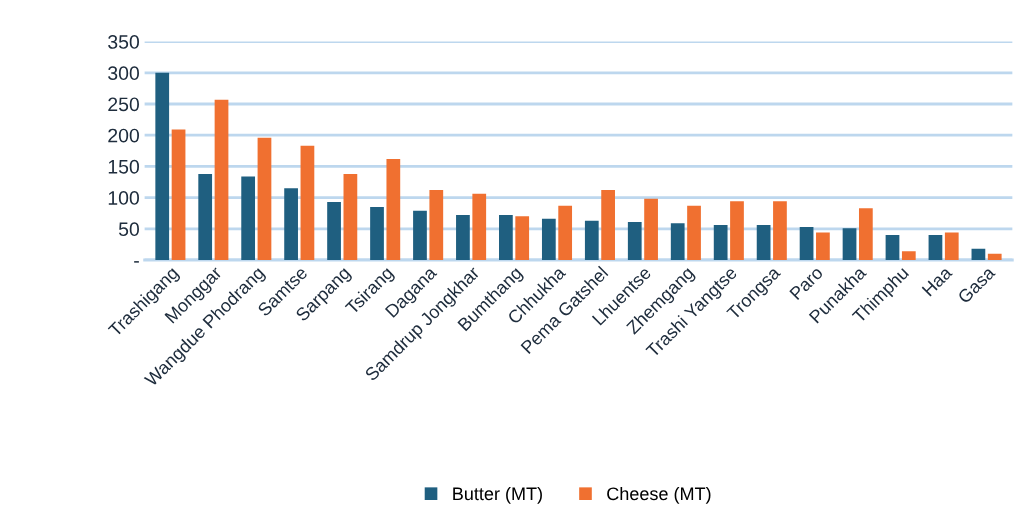 This screenshot has height=520, width=1033. What do you see at coordinates (136, 262) in the screenshot?
I see `y-tick-label: -` at bounding box center [136, 262].